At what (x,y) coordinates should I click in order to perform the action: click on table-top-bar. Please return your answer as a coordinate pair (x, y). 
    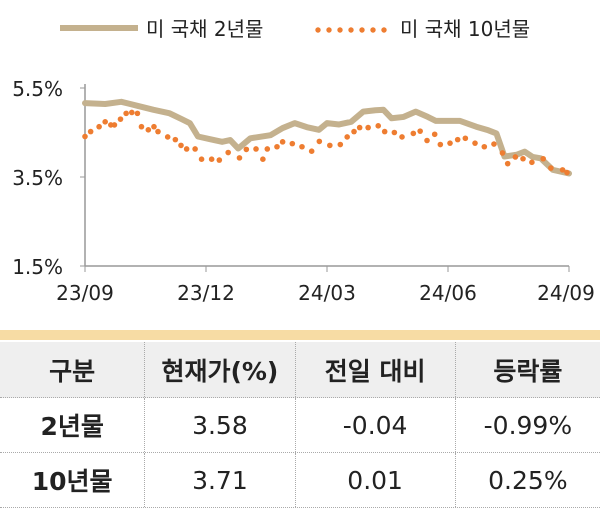
    Looking at the image, I should click on (300, 335).